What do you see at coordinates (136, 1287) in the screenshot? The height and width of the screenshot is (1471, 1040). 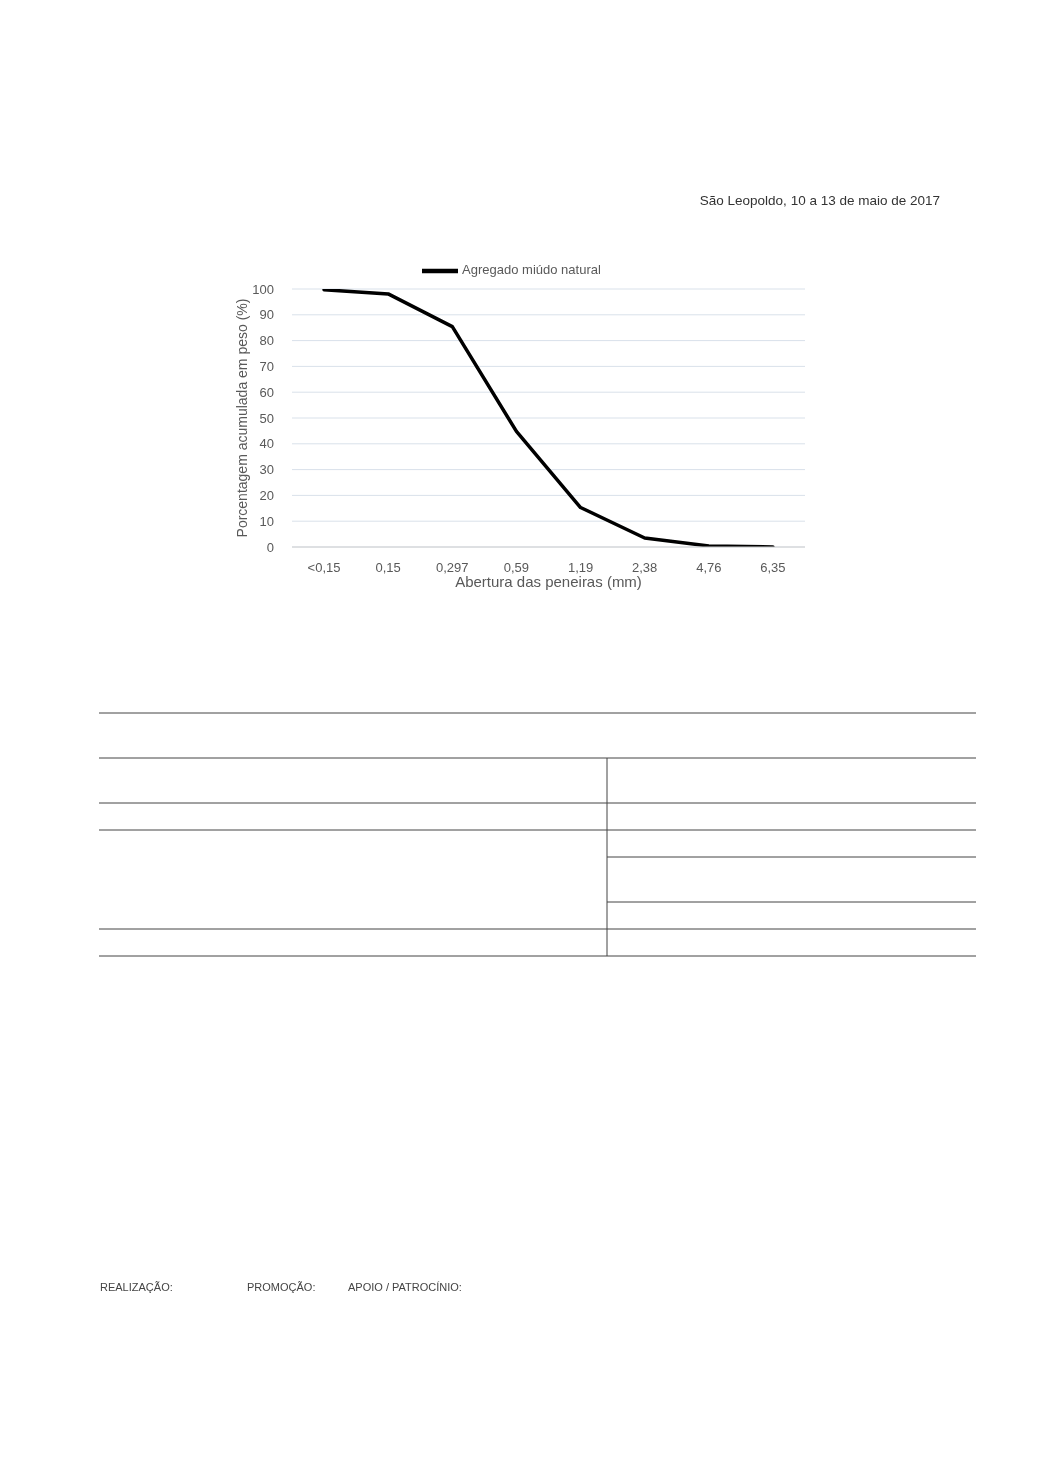 I see `text: REALIZAÇÃO:` at bounding box center [136, 1287].